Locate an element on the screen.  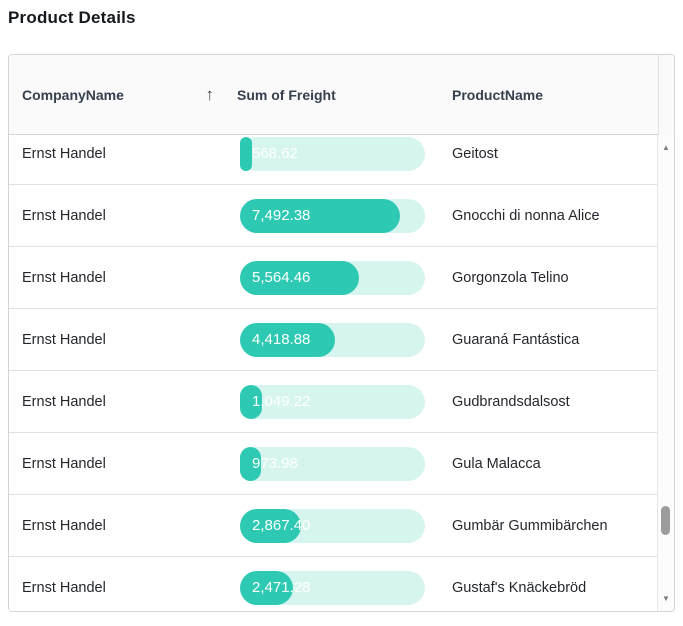
freight-value: 4,418.88 is located at coordinates (281, 339).